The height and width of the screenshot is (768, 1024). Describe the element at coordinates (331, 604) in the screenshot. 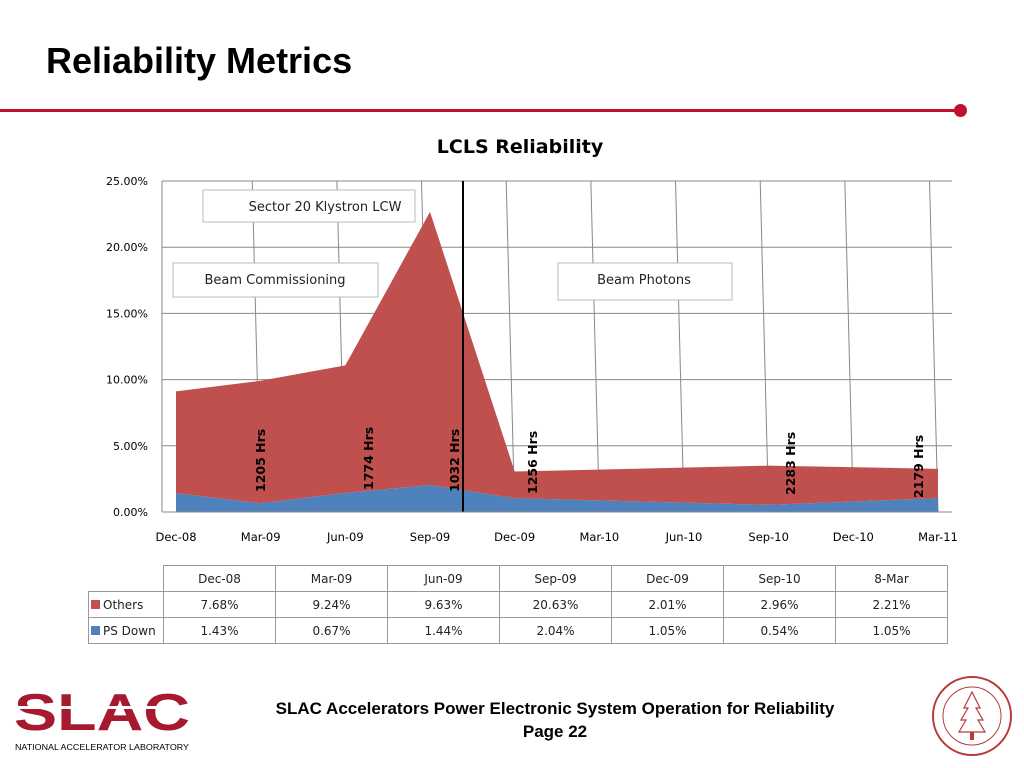

I see `cell: 9.24%` at that location.